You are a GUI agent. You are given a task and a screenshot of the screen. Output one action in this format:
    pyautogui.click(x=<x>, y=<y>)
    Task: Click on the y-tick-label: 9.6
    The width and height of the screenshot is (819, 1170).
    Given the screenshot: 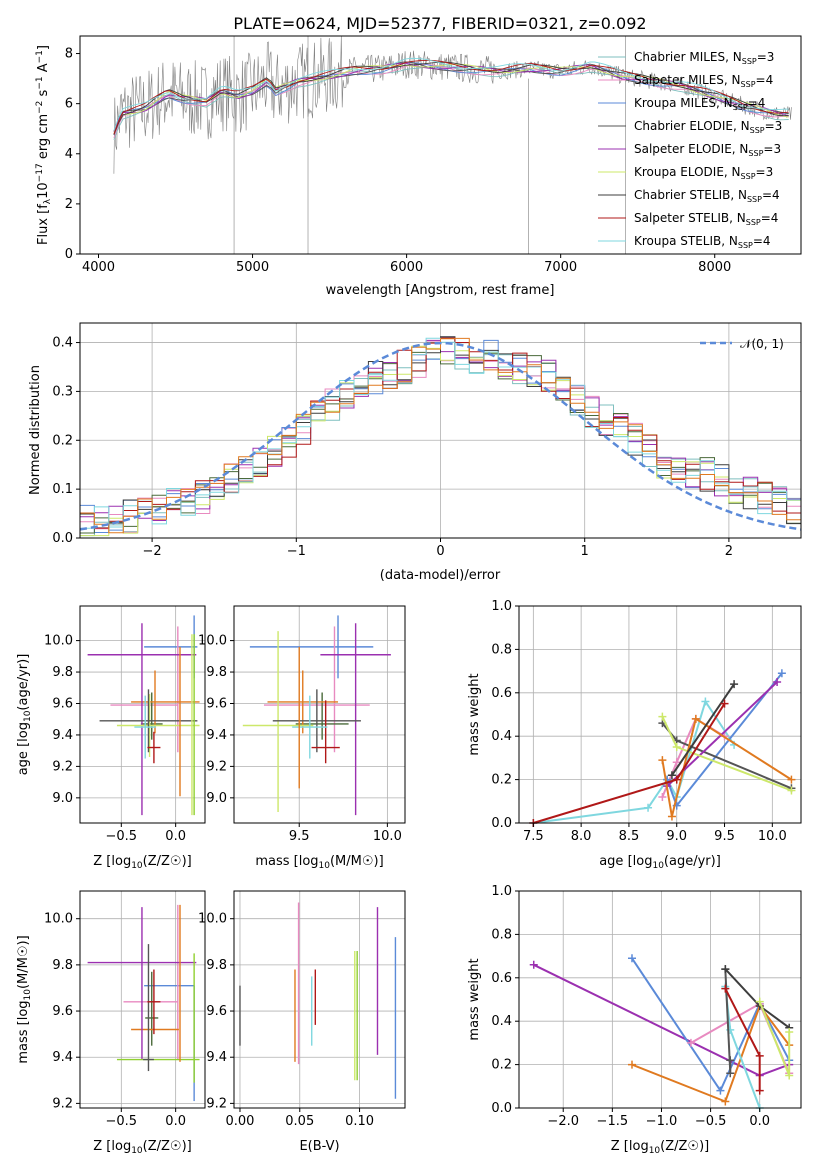 What is the action you would take?
    pyautogui.click(x=62, y=703)
    